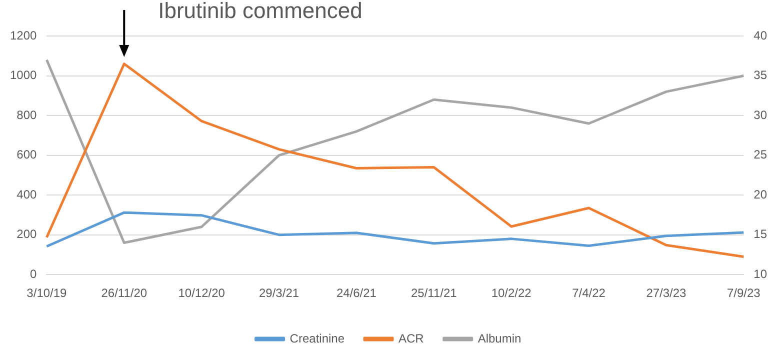 This screenshot has height=355, width=781. Describe the element at coordinates (34, 273) in the screenshot. I see `y-tick-label: 0` at that location.